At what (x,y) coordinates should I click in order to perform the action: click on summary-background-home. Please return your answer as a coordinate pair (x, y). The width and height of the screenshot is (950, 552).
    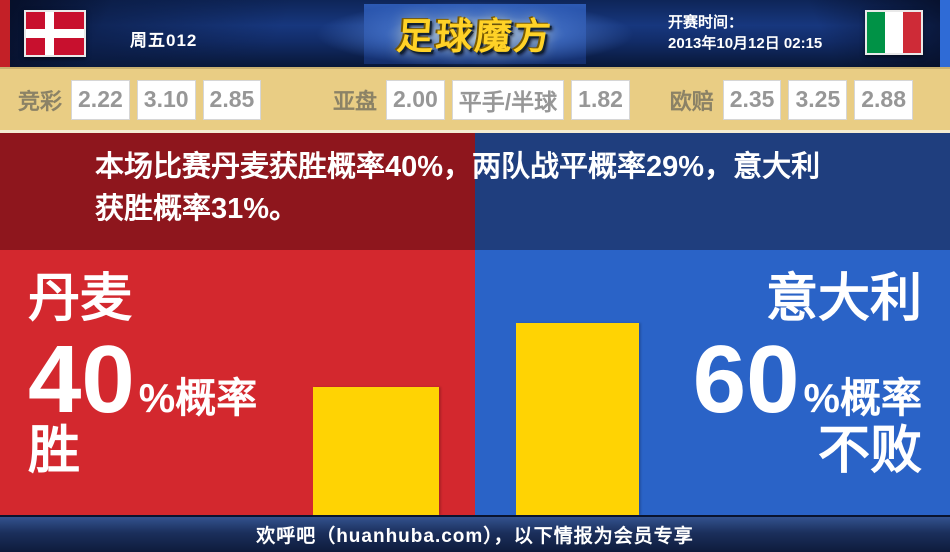
    Looking at the image, I should click on (237, 191).